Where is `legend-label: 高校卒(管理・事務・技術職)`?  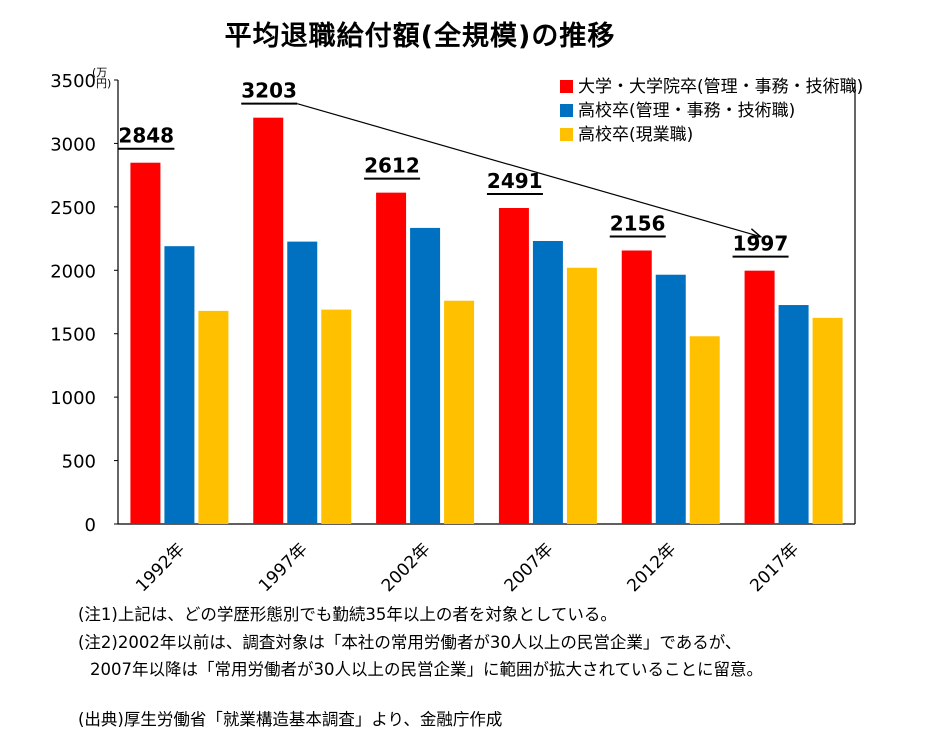 legend-label: 高校卒(管理・事務・技術職) is located at coordinates (686, 111).